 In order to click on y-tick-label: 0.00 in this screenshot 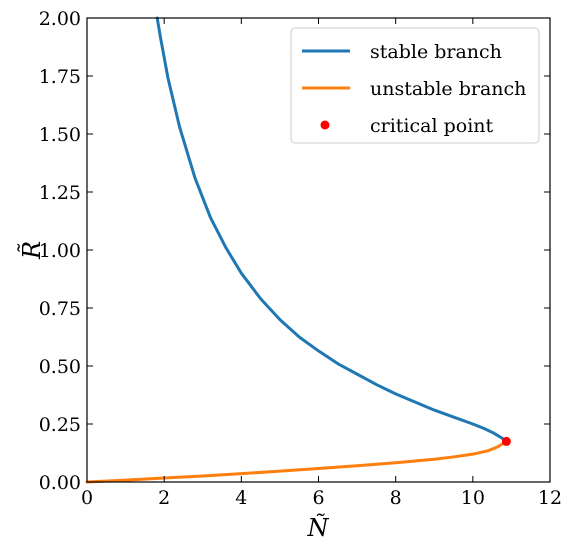, I will do `click(60, 483)`.